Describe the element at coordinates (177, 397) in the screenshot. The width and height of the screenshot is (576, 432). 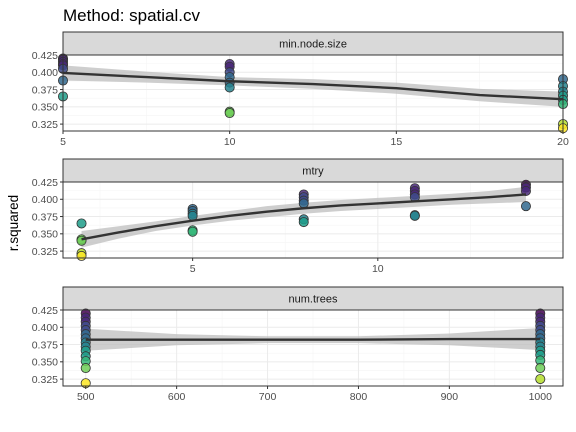
I see `x-tick-label: 600` at that location.